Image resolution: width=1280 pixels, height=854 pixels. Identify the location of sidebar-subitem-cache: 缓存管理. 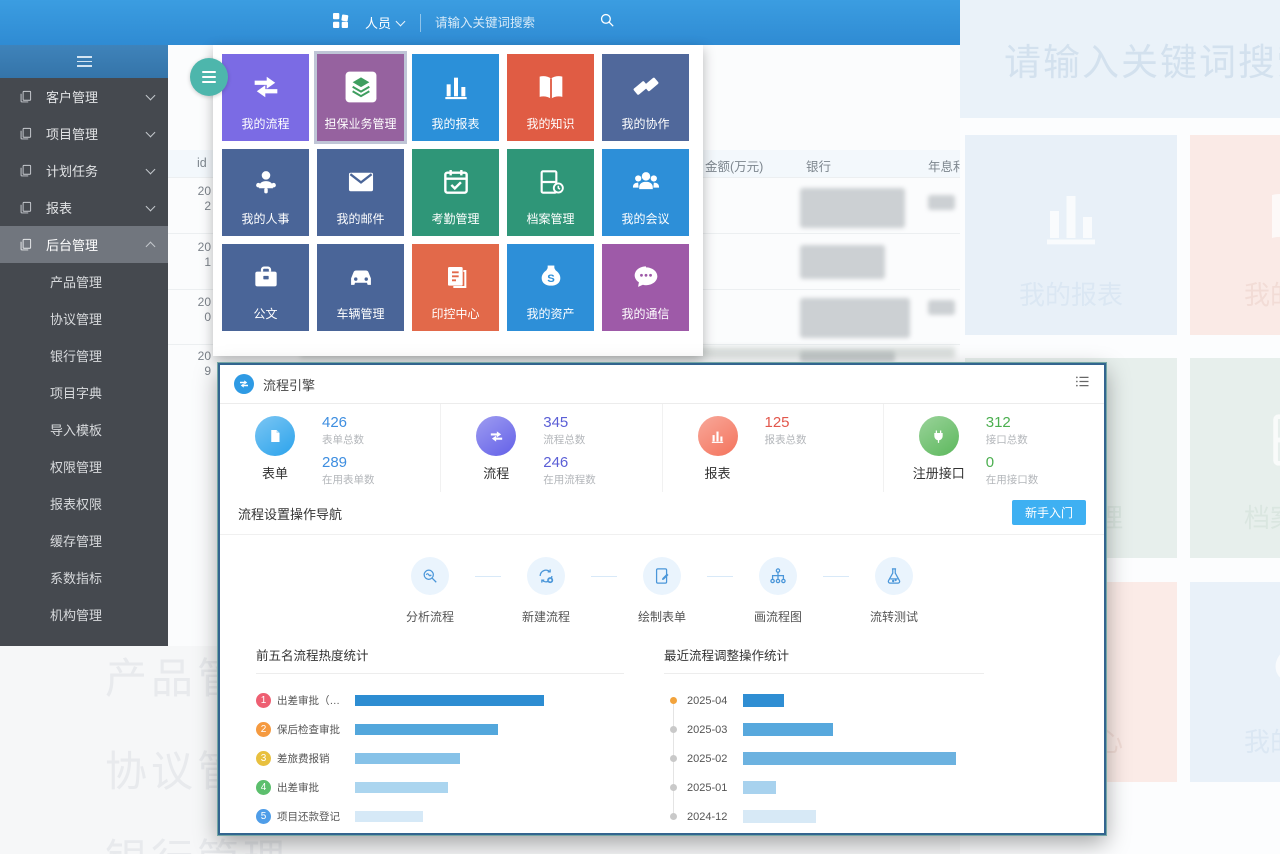
(76, 541).